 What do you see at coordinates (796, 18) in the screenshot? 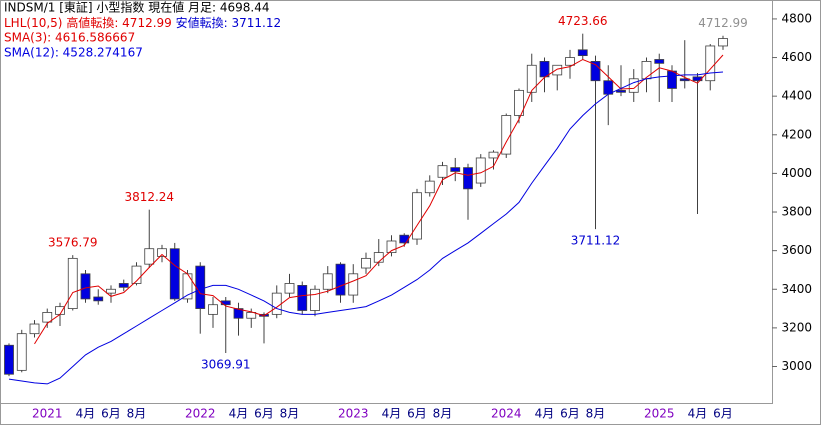
I see `y-tick-label: 4800` at bounding box center [796, 18].